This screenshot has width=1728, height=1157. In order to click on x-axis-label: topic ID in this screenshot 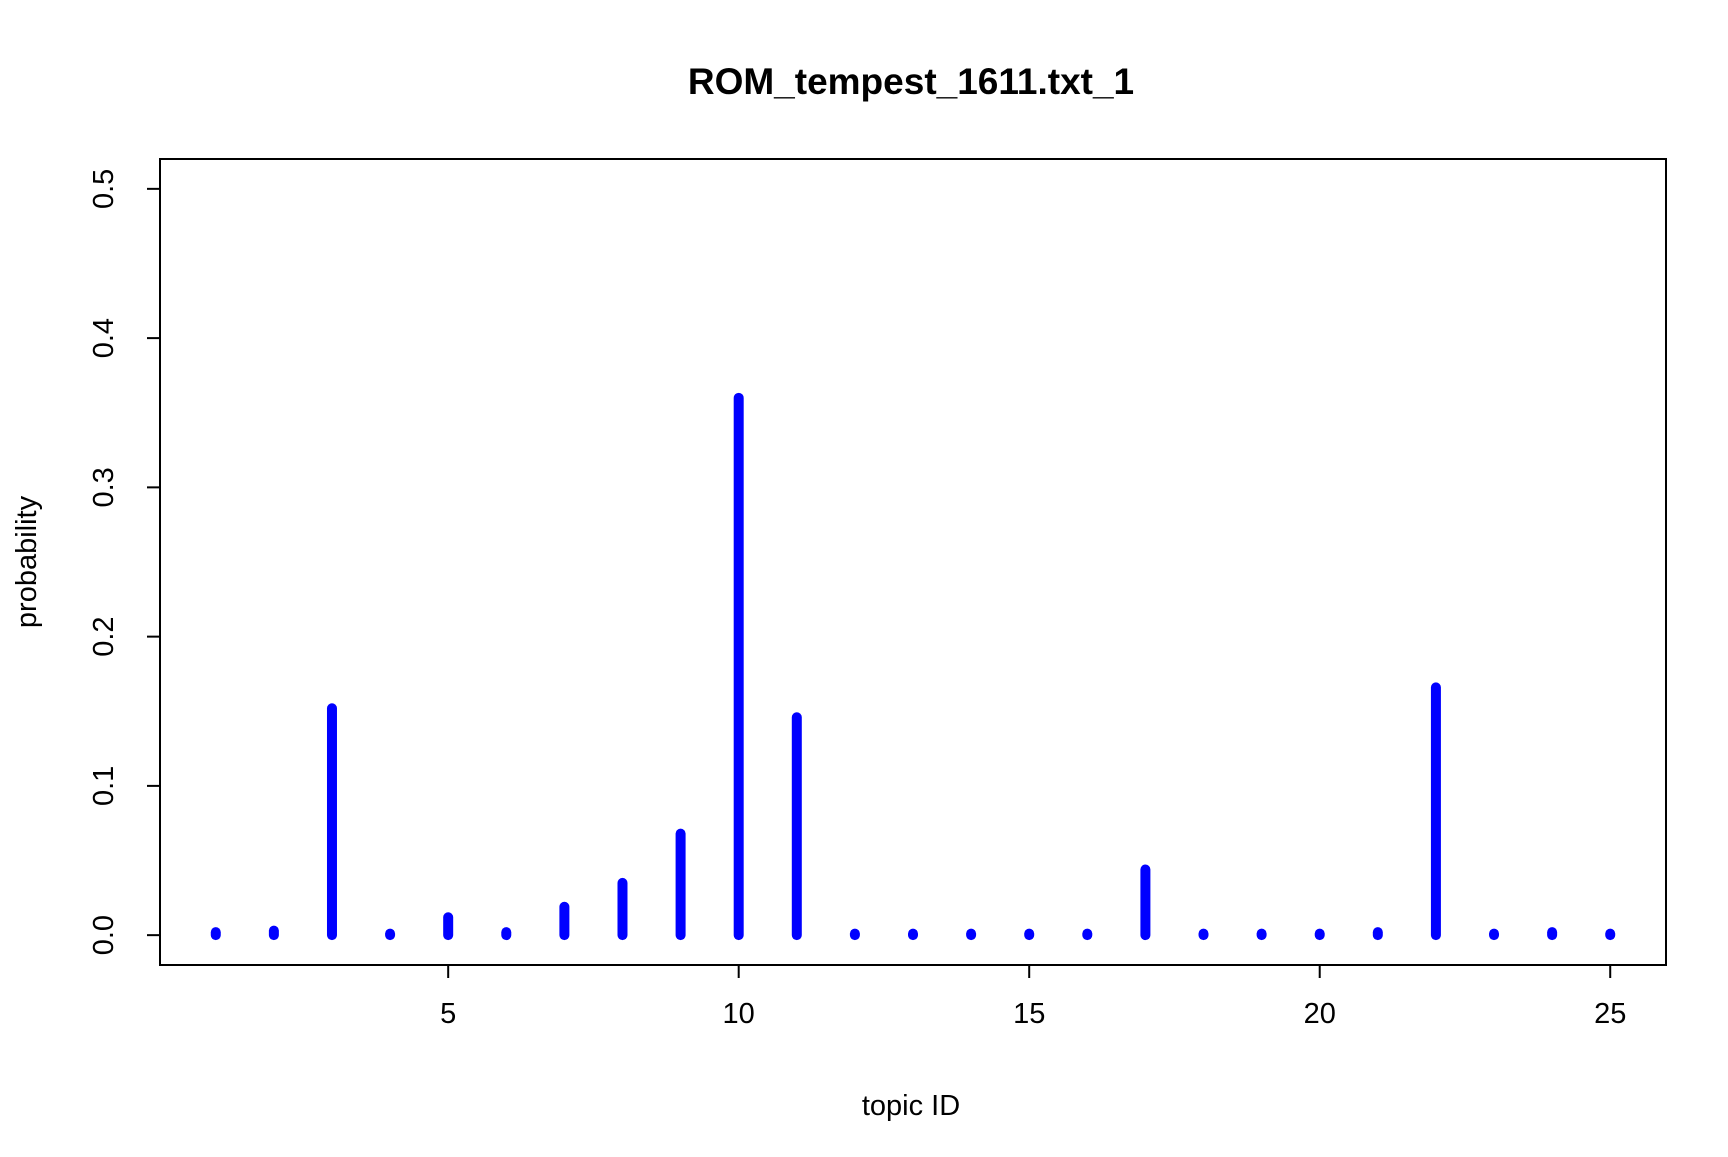, I will do `click(911, 1106)`.